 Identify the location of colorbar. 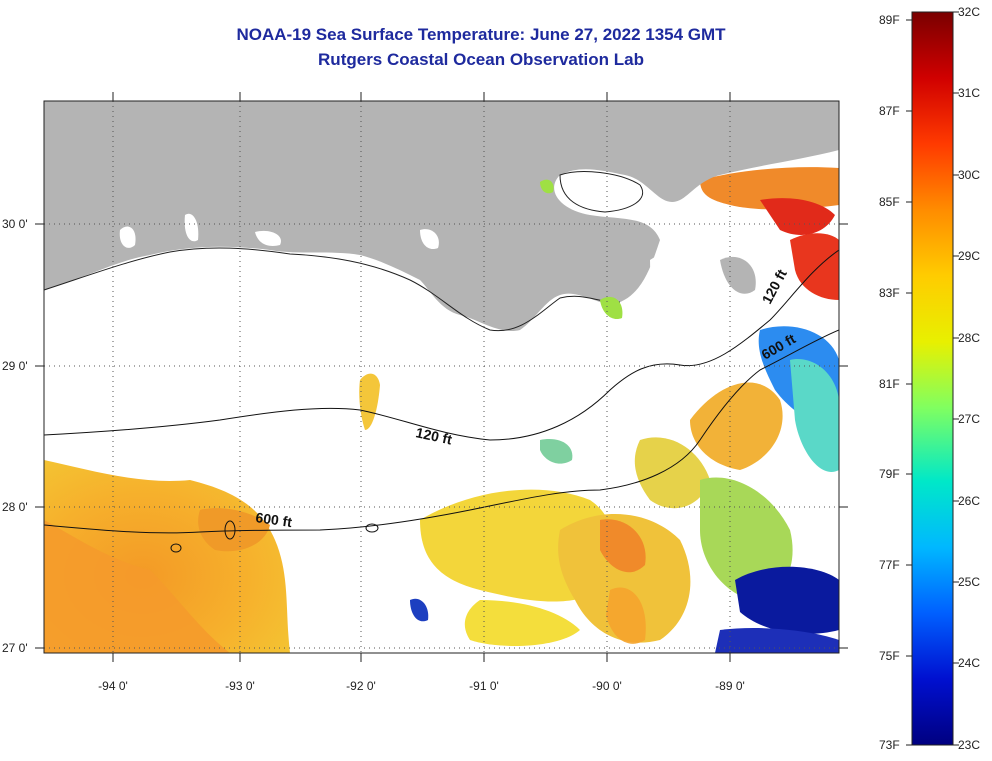
(932, 378).